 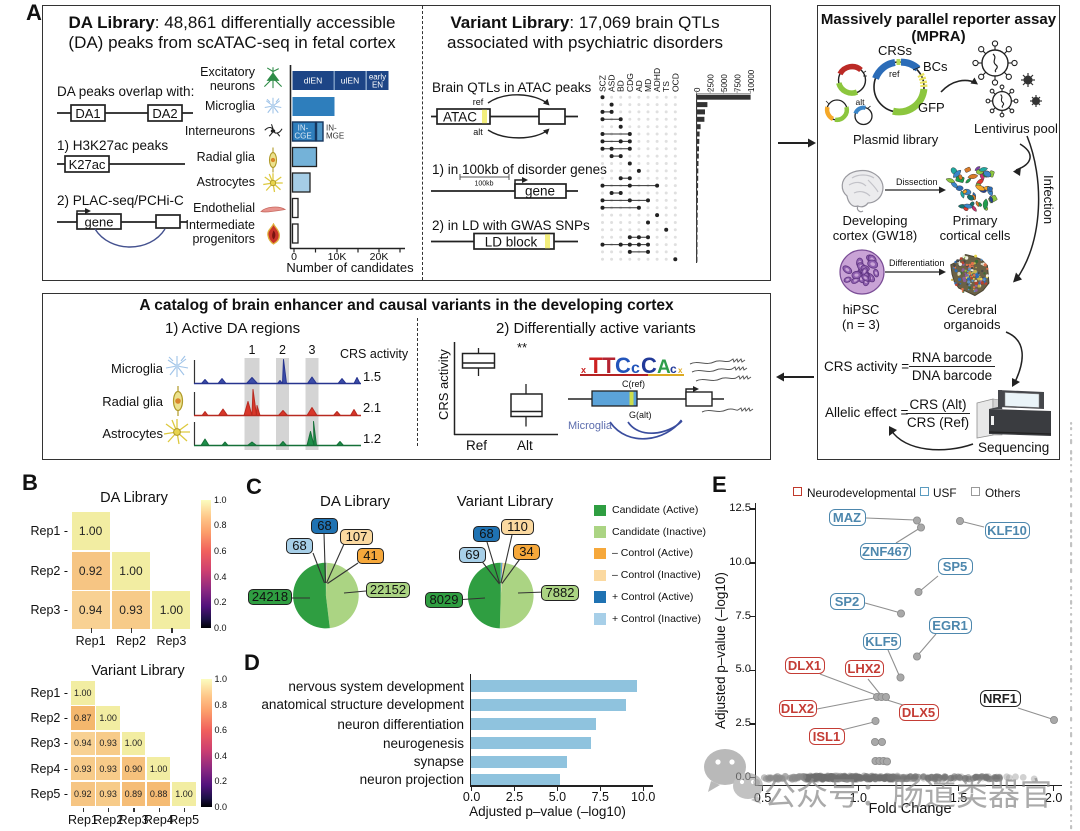 What do you see at coordinates (350, 81) in the screenshot?
I see `svg-text: ulEN` at bounding box center [350, 81].